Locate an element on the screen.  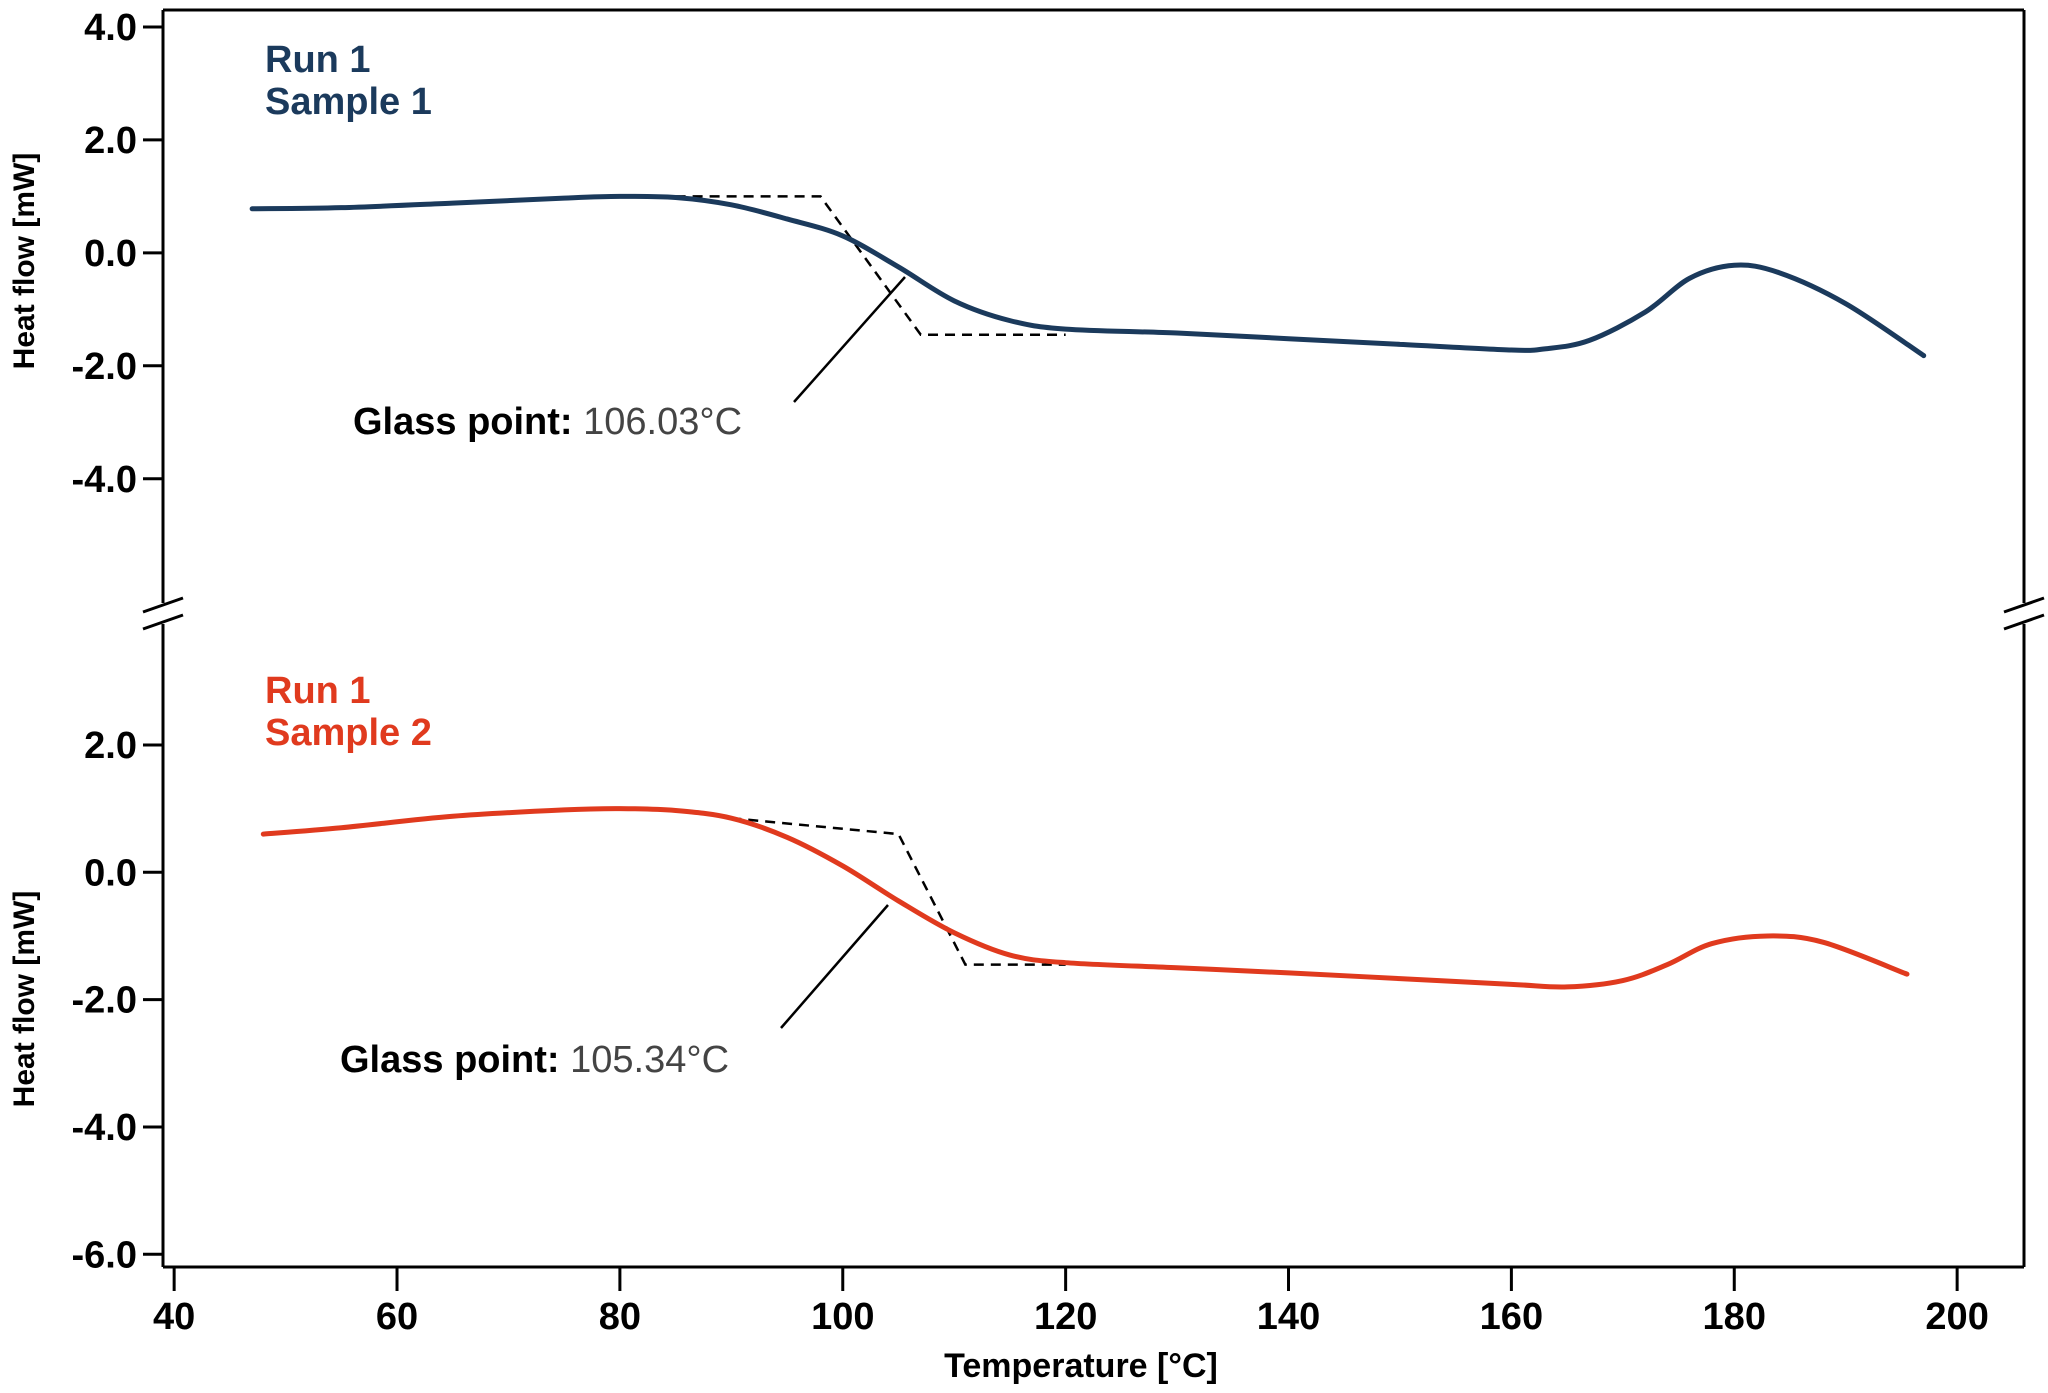
x-tick-label: 100 is located at coordinates (842, 1317).